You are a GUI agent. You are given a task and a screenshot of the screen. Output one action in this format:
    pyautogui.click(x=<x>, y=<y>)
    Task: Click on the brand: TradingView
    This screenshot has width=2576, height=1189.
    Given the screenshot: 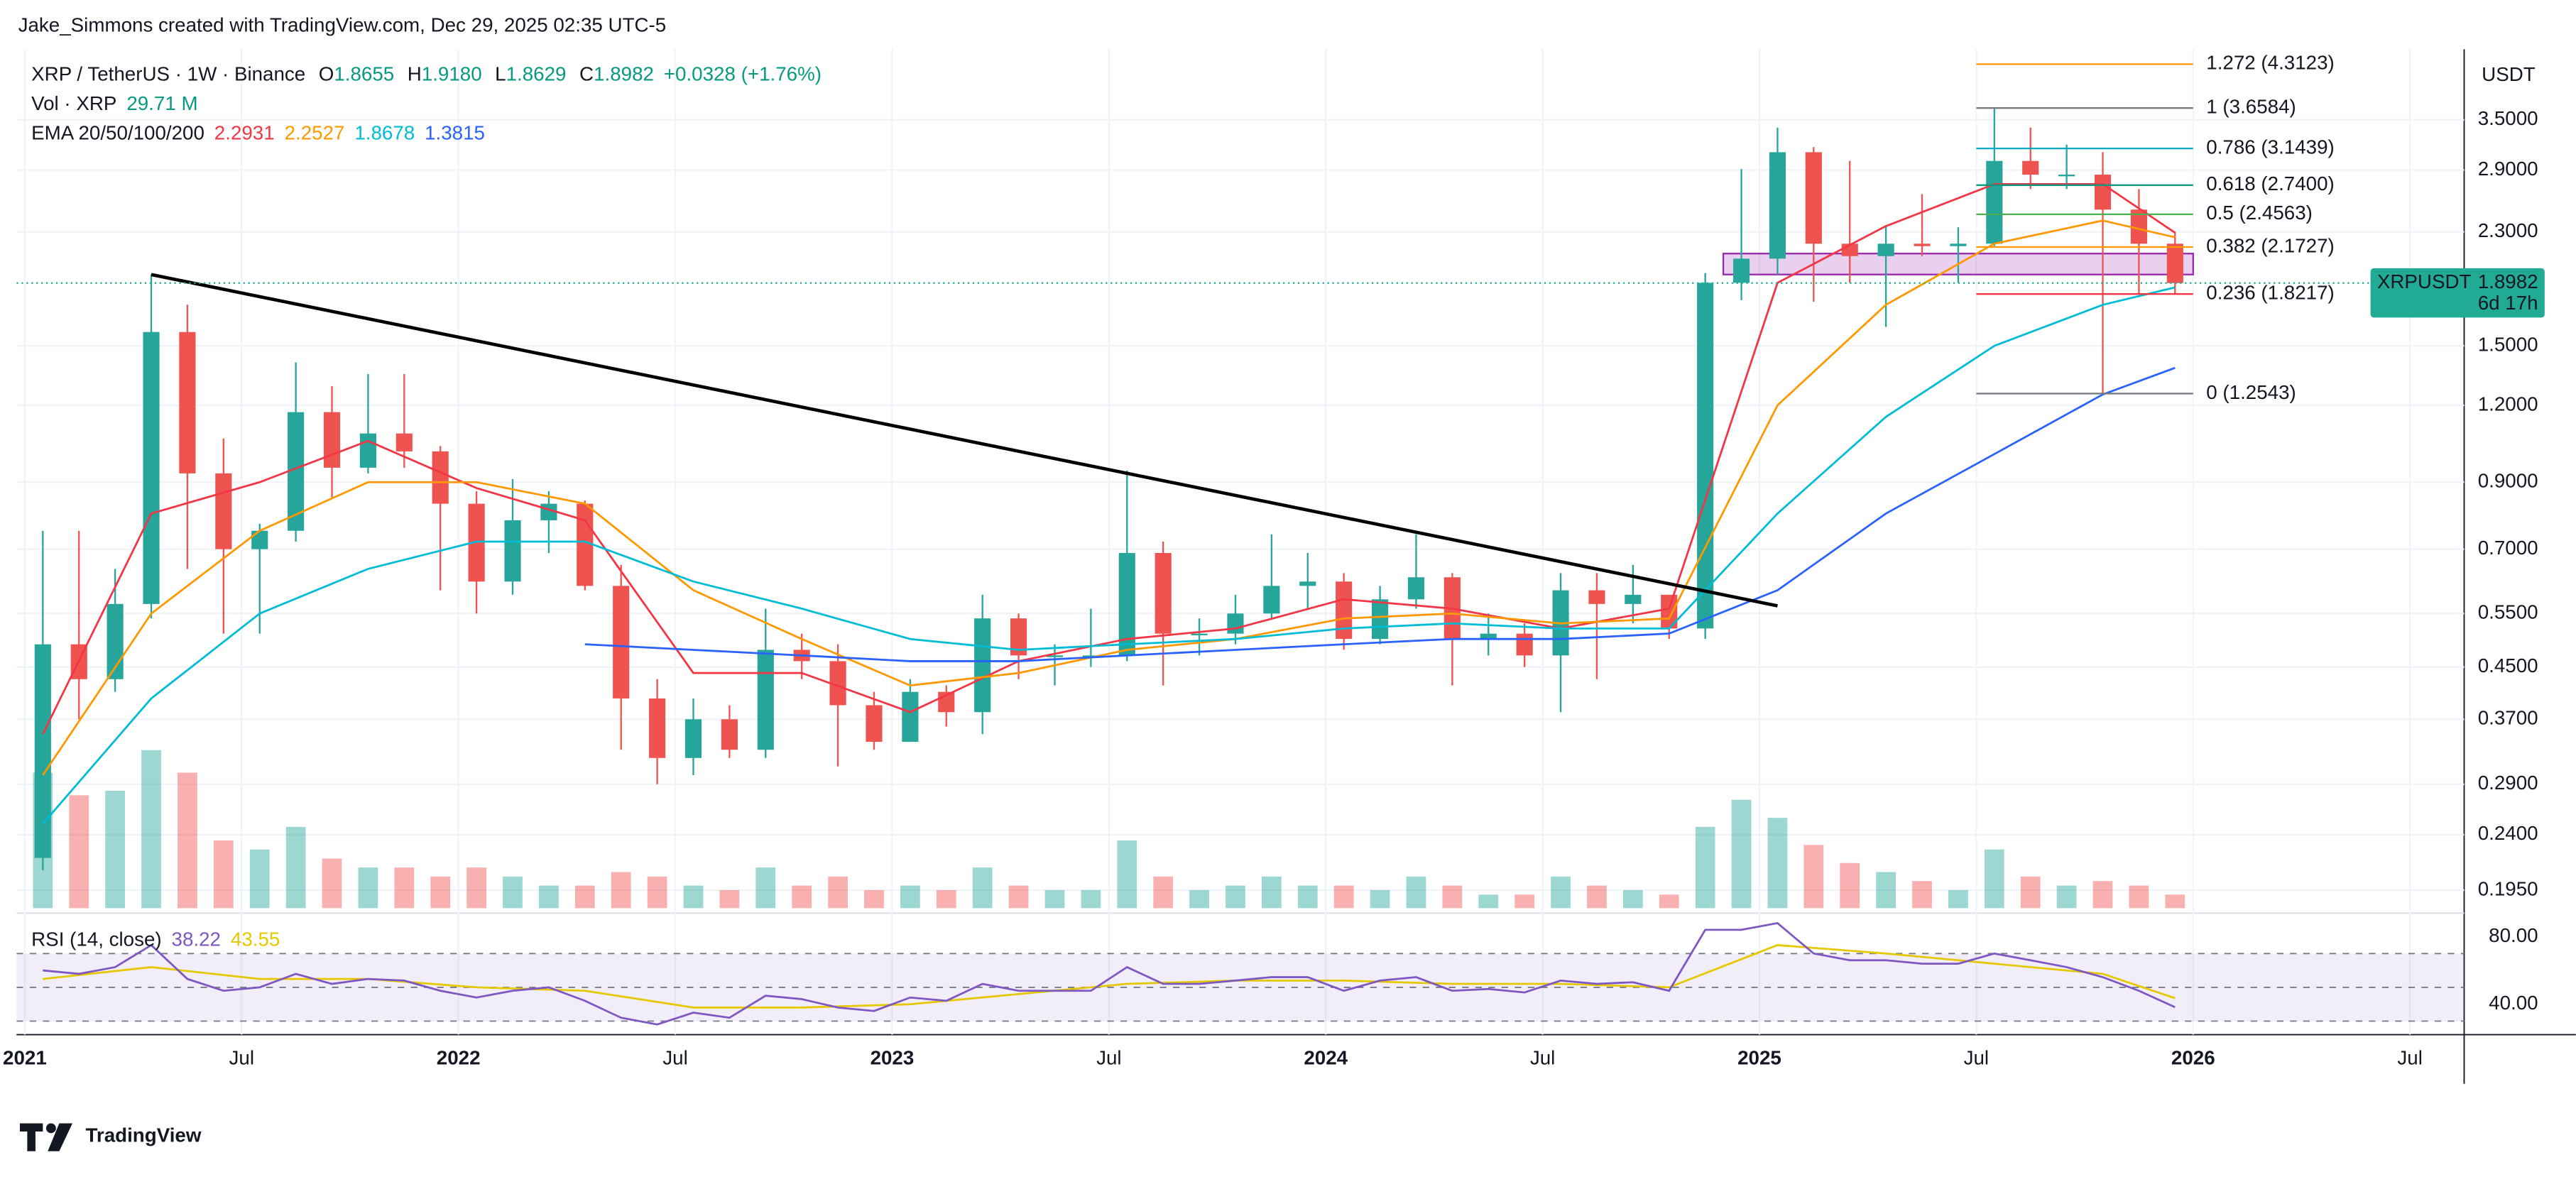 What is the action you would take?
    pyautogui.click(x=143, y=1135)
    